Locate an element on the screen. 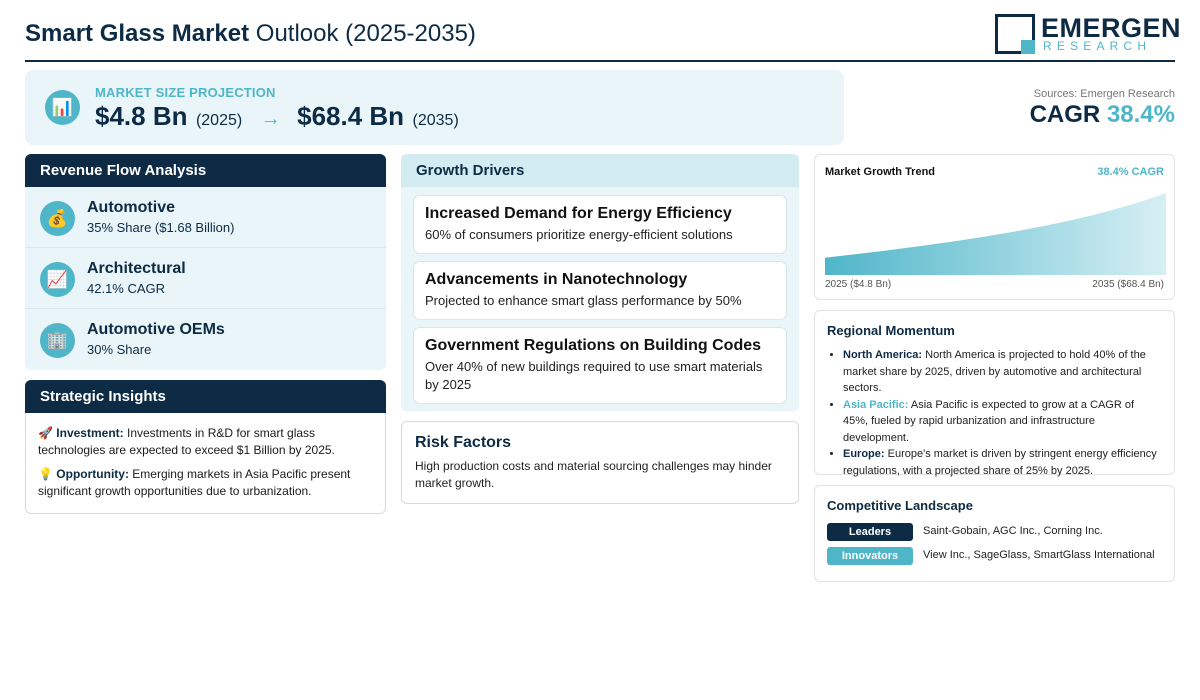 The width and height of the screenshot is (1200, 700). arrow-right-icon: → is located at coordinates (270, 119).